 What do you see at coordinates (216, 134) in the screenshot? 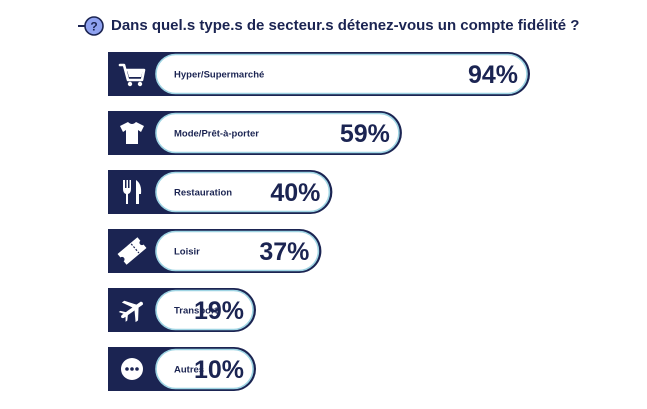
I see `category-label: Mode/Prêt-à-porter` at bounding box center [216, 134].